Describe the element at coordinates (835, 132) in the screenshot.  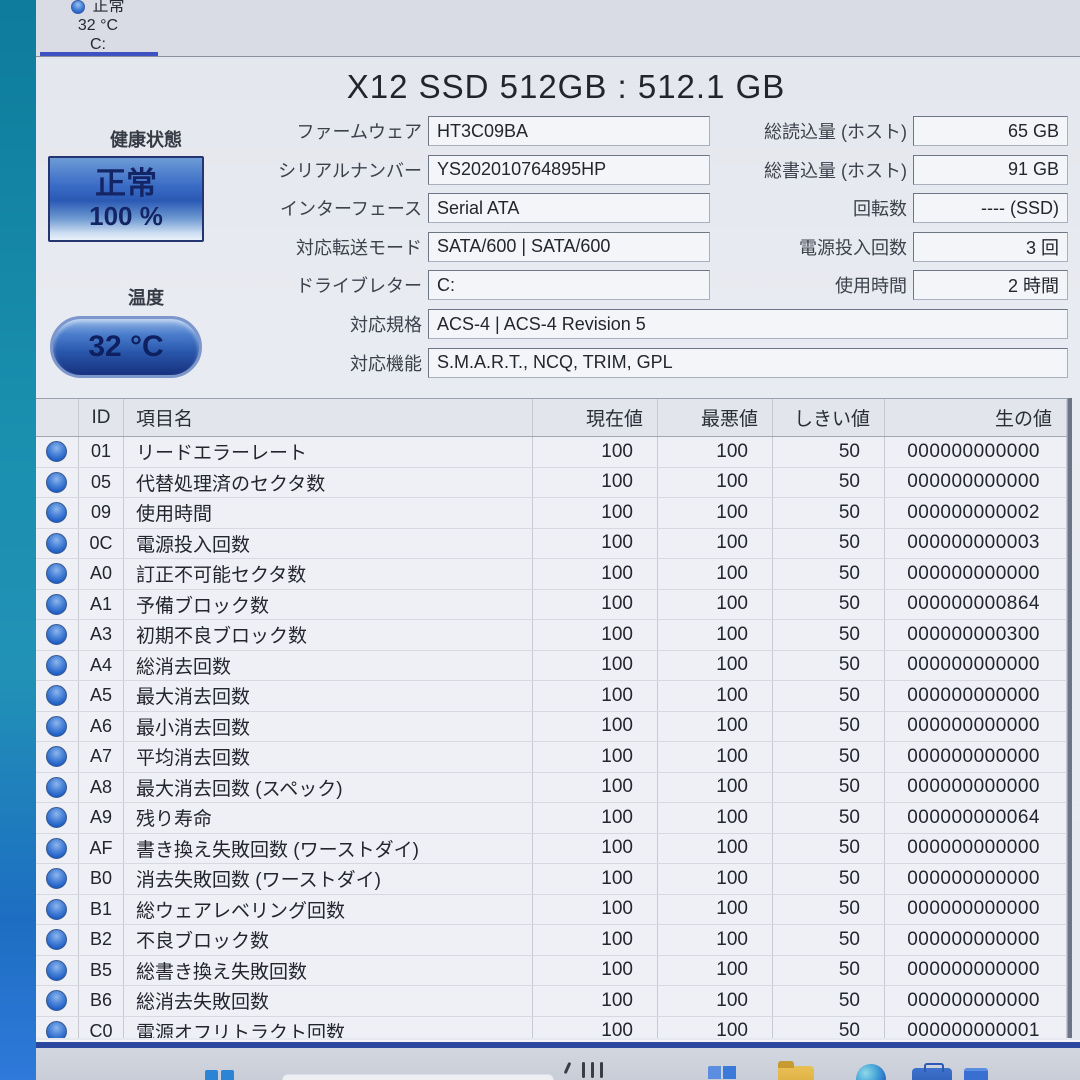
I see `stat-field-label: 総読込量 (ホスト)` at that location.